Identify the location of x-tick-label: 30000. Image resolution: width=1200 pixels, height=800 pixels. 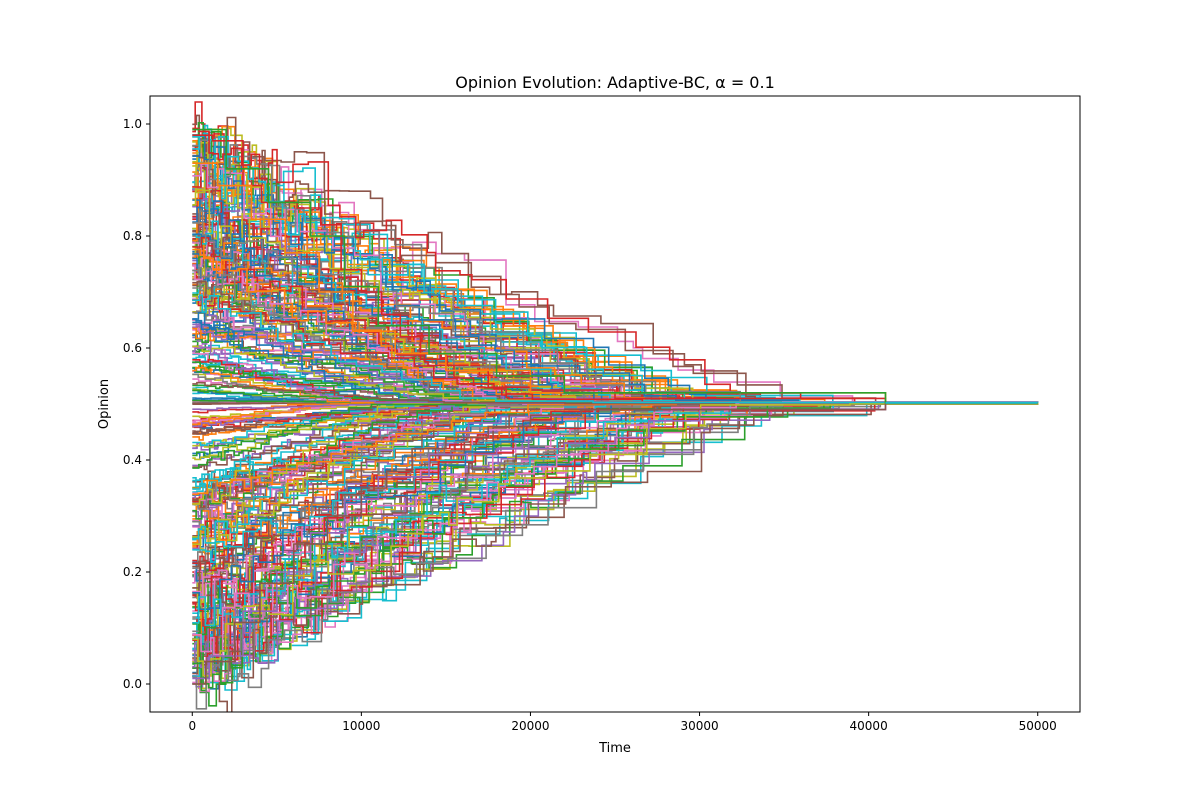
(699, 726).